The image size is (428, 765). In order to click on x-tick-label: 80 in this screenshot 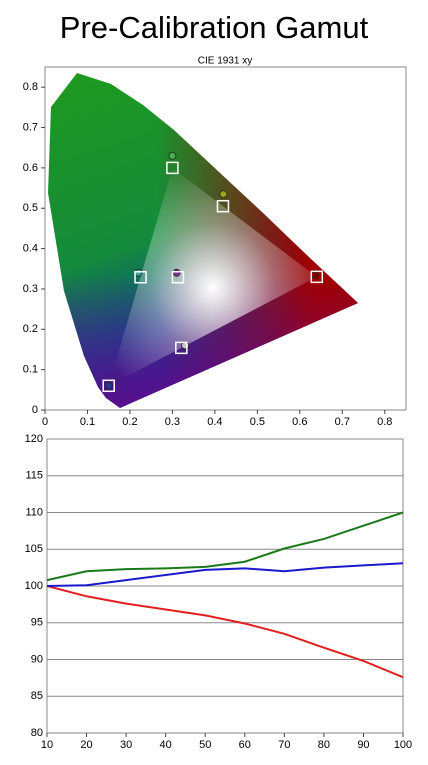, I will do `click(324, 745)`.